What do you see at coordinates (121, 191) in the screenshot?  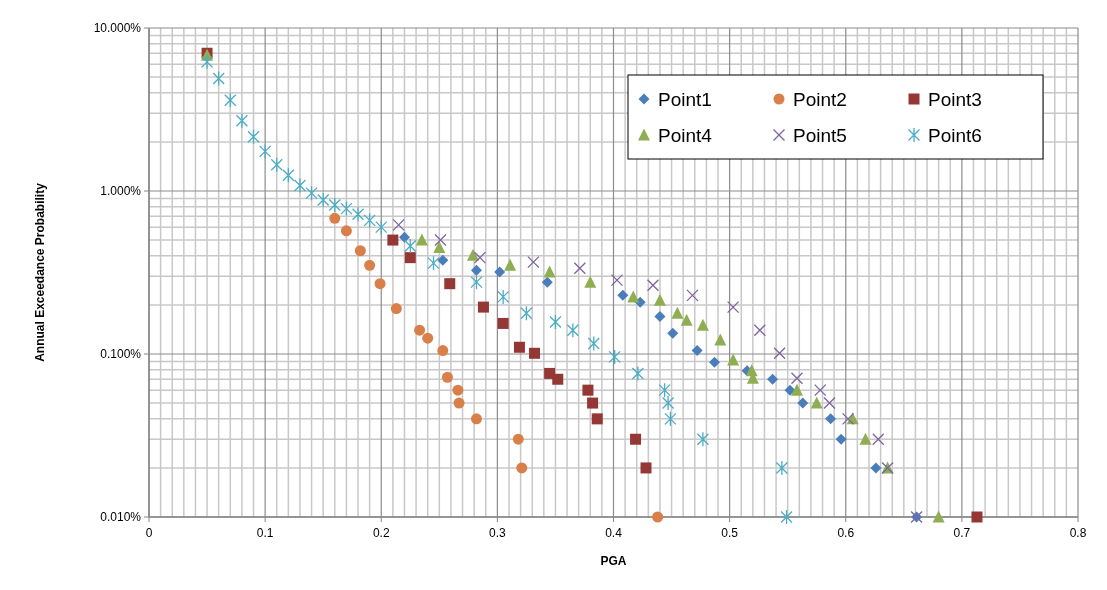 I see `y-tick-label: 1.000%` at bounding box center [121, 191].